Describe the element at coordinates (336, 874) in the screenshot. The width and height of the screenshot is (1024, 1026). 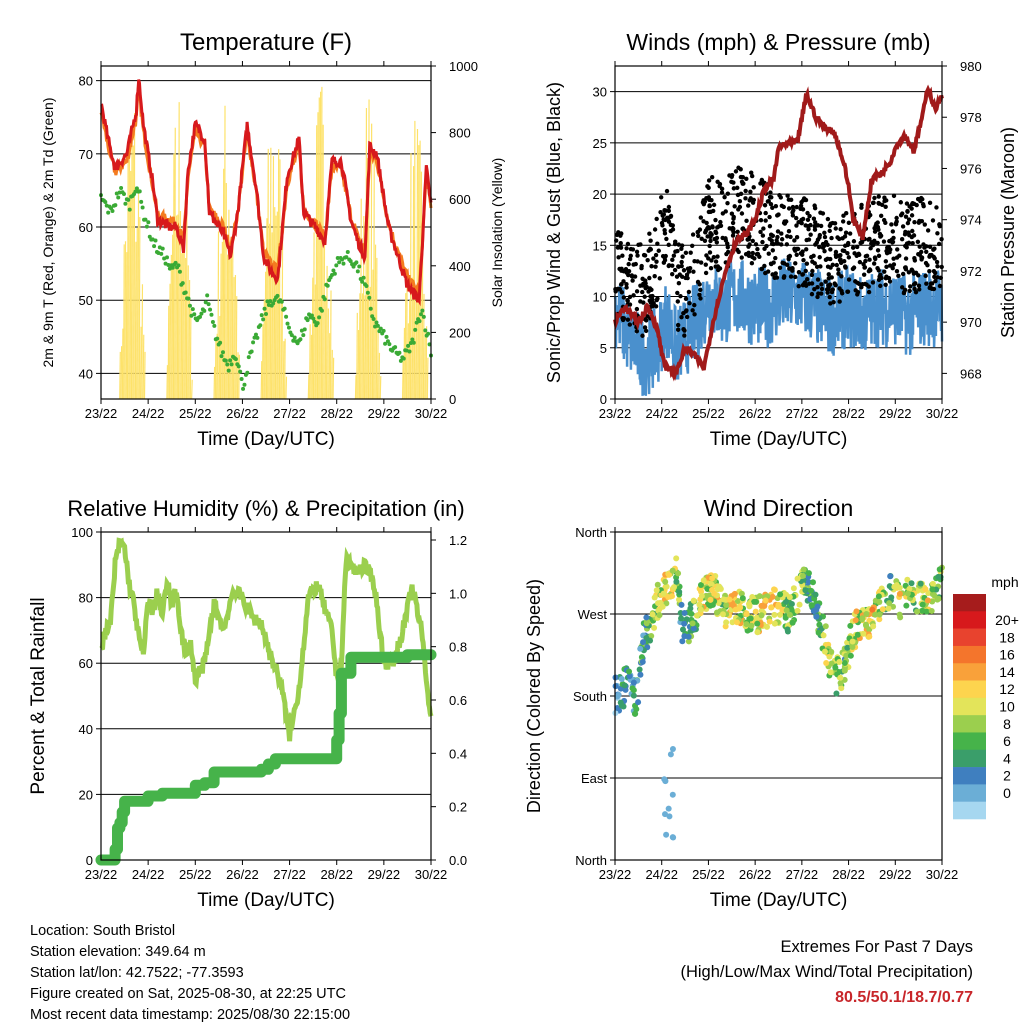
I see `x-tick-label: 28/22` at that location.